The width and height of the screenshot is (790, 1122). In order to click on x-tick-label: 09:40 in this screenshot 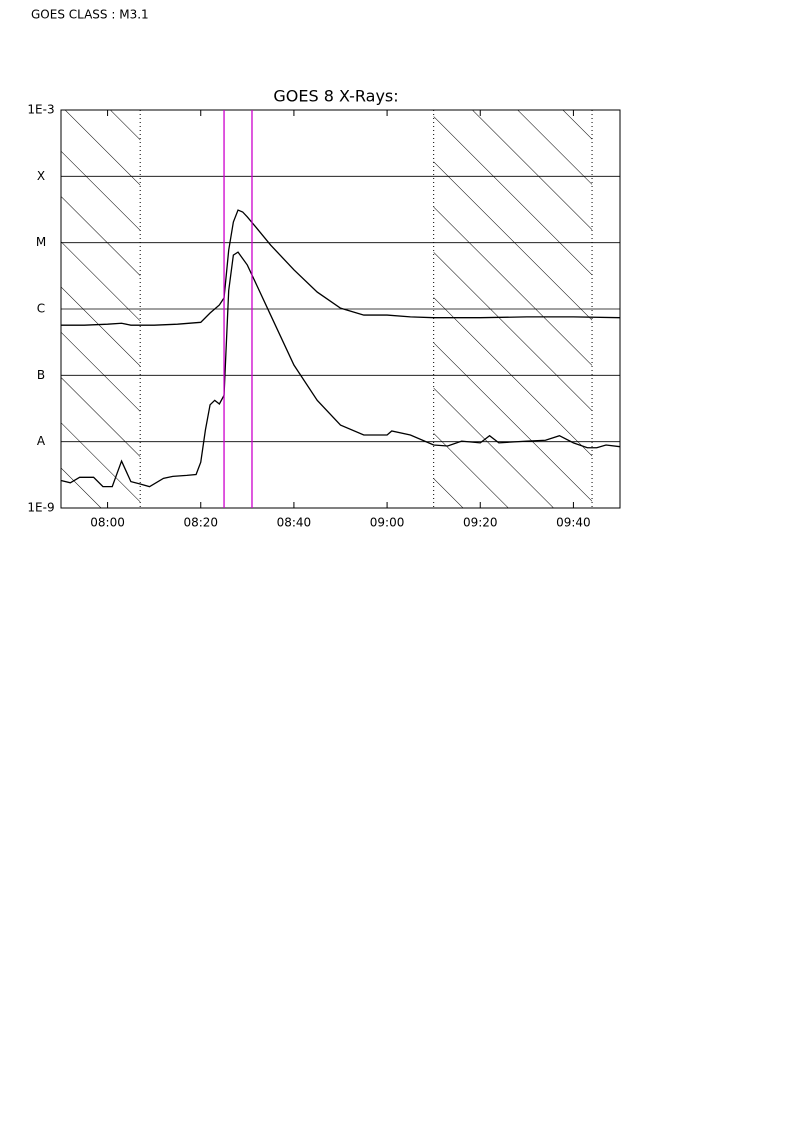, I will do `click(573, 523)`.